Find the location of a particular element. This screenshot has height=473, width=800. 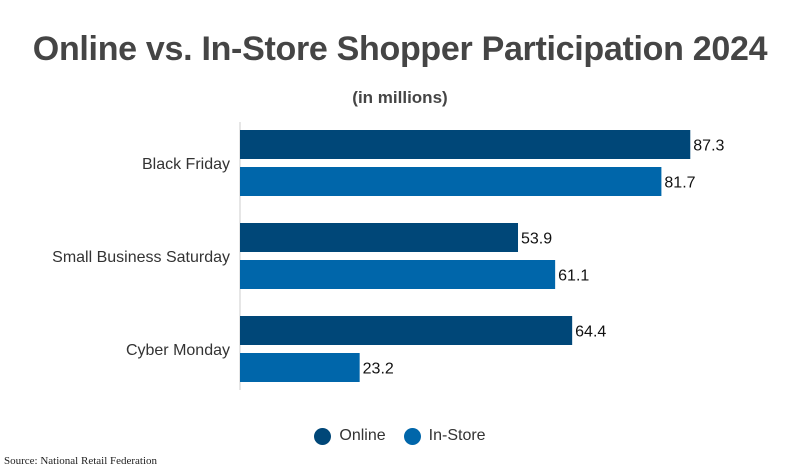

legend-item-online: Online is located at coordinates (350, 436).